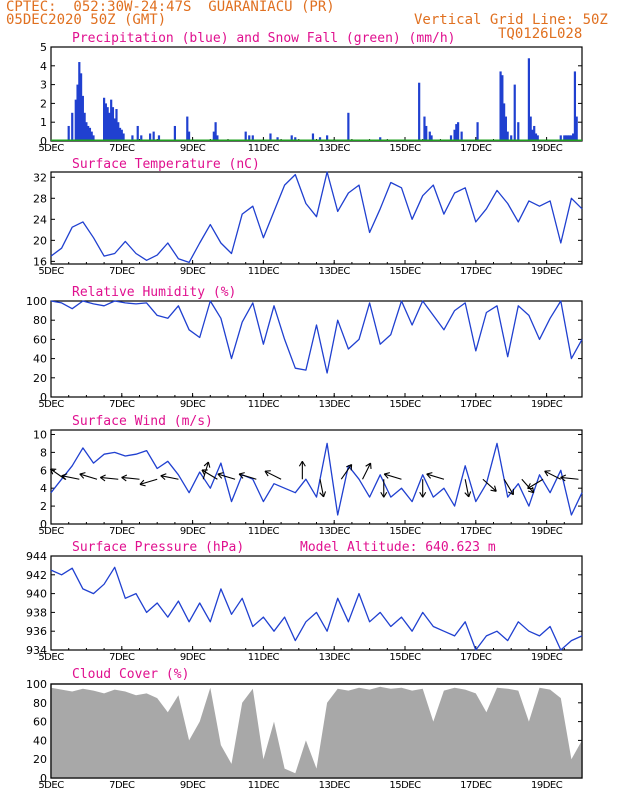 The height and width of the screenshot is (800, 618). I want to click on humidity-xtick-label: 5DEC, so click(51, 404).